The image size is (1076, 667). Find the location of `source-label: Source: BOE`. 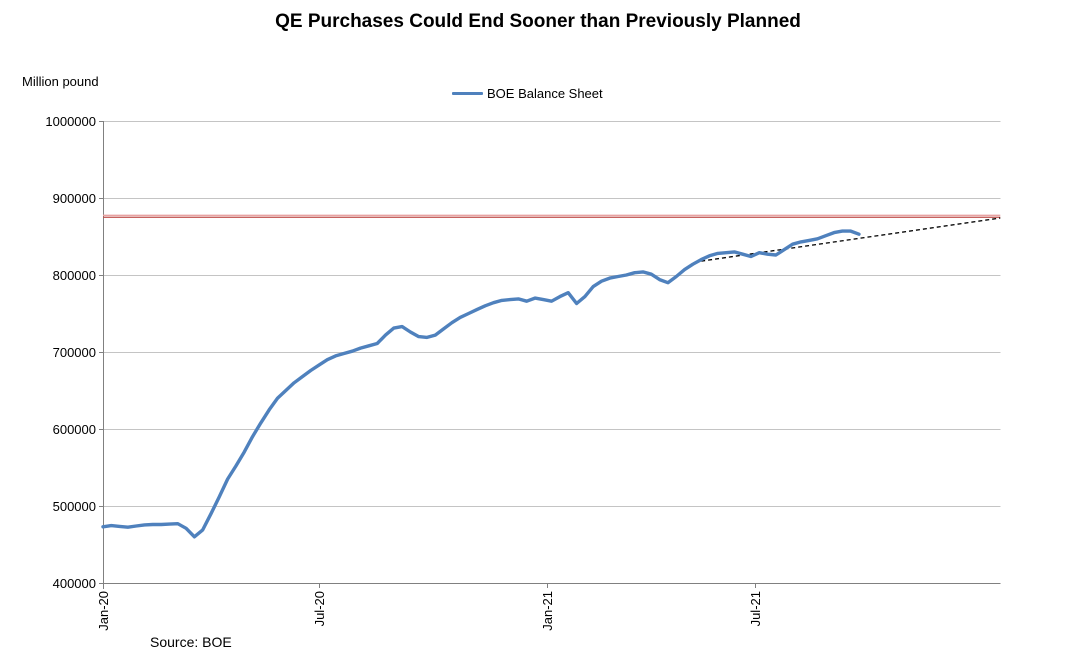

source-label: Source: BOE is located at coordinates (191, 642).